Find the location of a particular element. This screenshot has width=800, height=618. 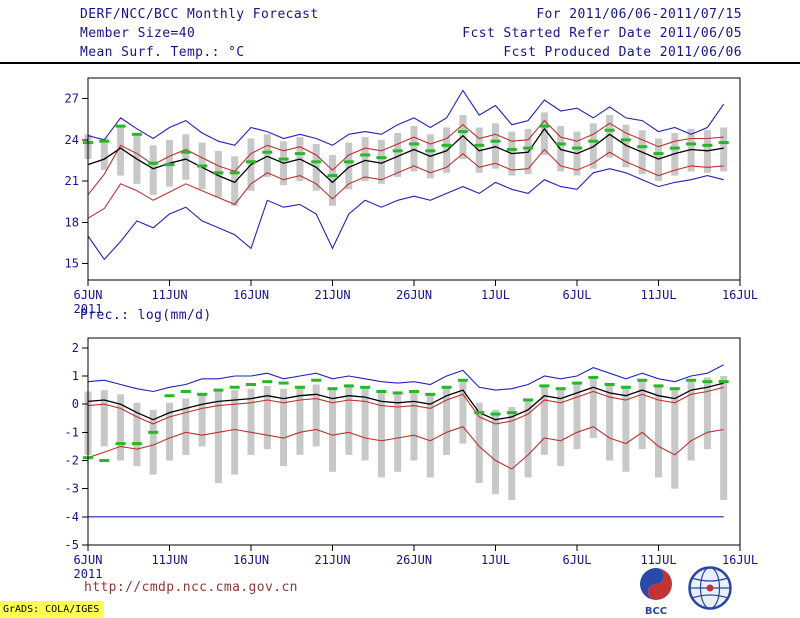

x-tick-label: 1JUL is located at coordinates (495, 560).